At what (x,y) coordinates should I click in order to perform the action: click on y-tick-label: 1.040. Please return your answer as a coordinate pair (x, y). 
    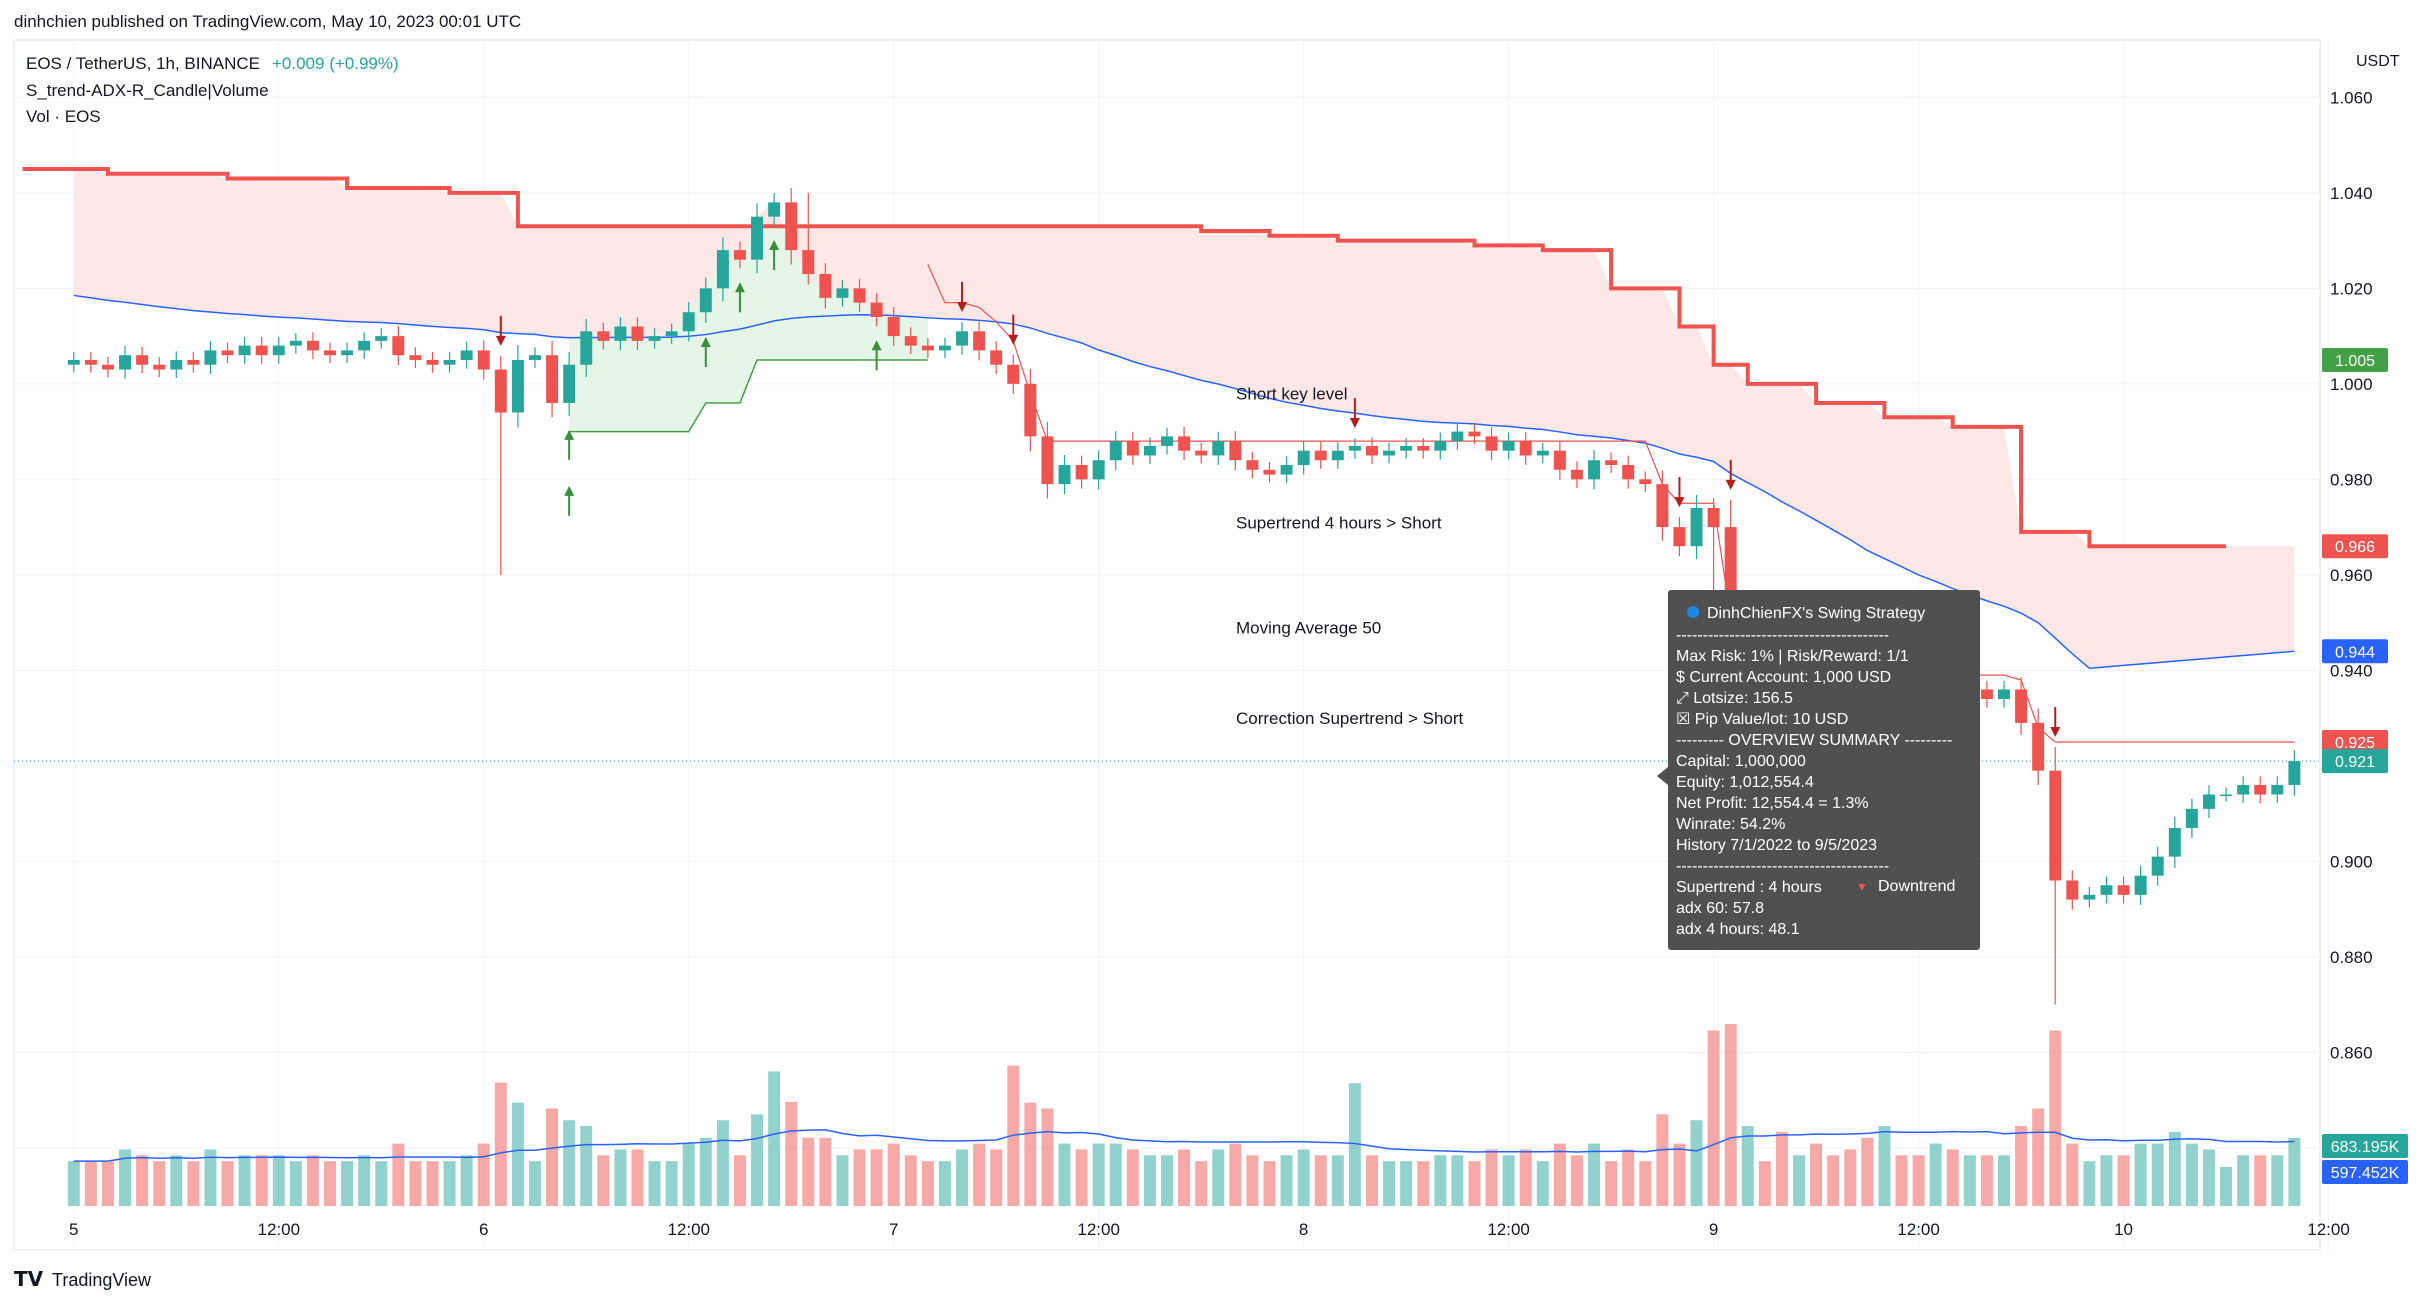
    Looking at the image, I should click on (2351, 193).